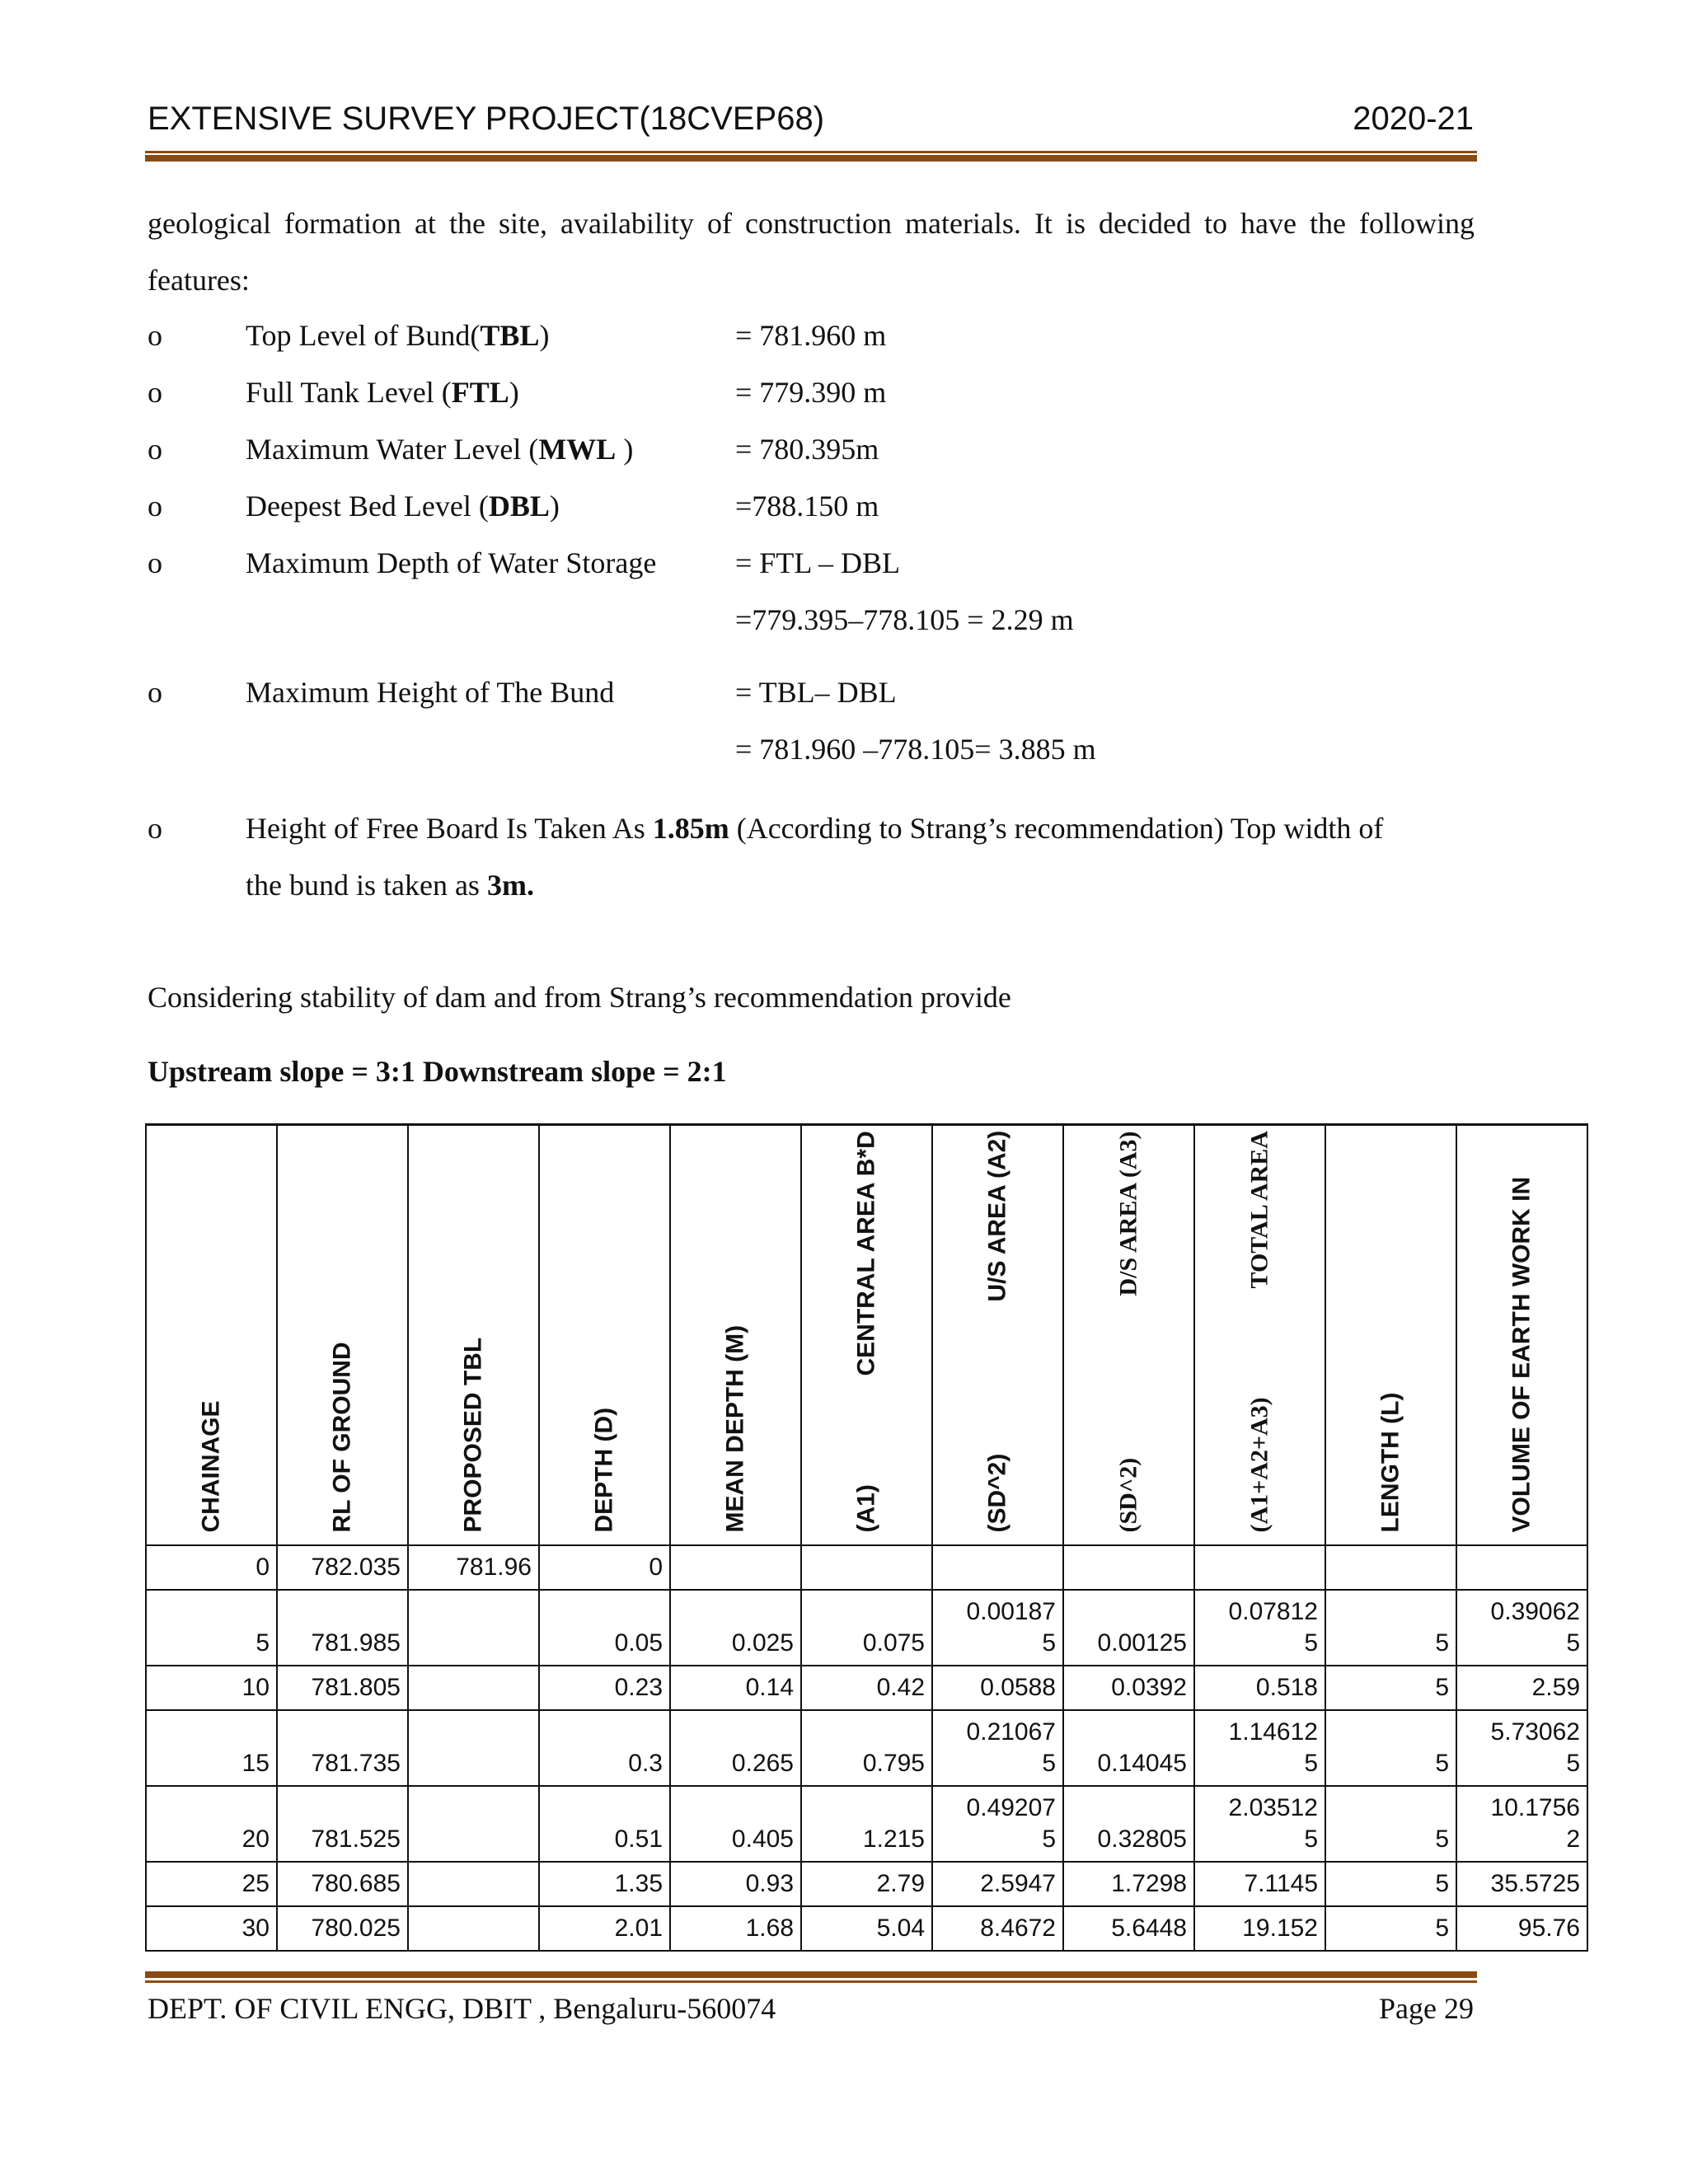 This screenshot has height=2184, width=1688. I want to click on table-cell: 2.5947, so click(998, 1883).